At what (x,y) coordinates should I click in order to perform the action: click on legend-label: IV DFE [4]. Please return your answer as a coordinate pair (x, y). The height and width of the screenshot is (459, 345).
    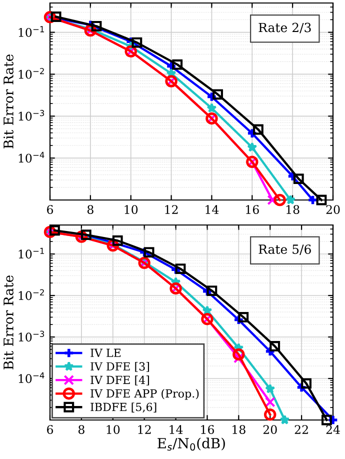
    Looking at the image, I should click on (119, 381).